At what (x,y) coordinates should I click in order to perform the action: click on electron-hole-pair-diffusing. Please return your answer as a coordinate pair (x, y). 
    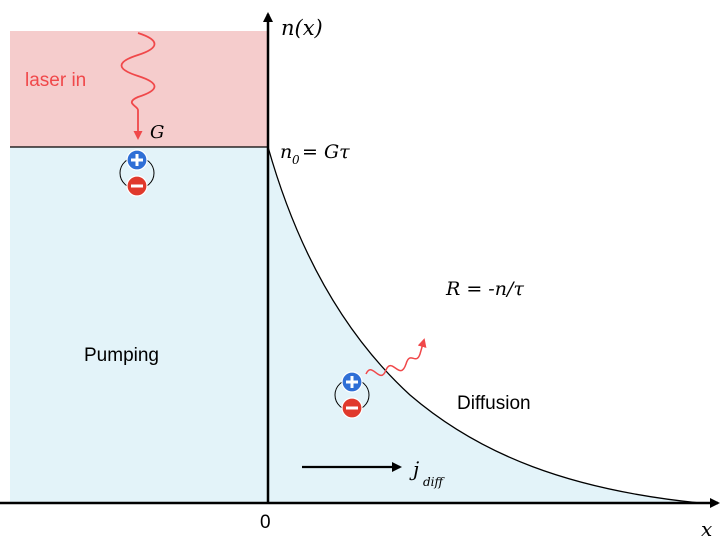
    Looking at the image, I should click on (352, 395).